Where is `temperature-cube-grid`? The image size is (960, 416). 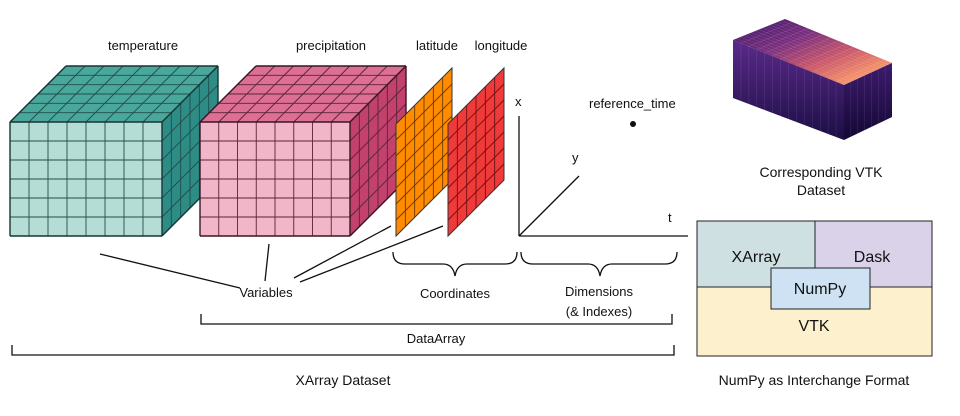
temperature-cube-grid is located at coordinates (114, 151).